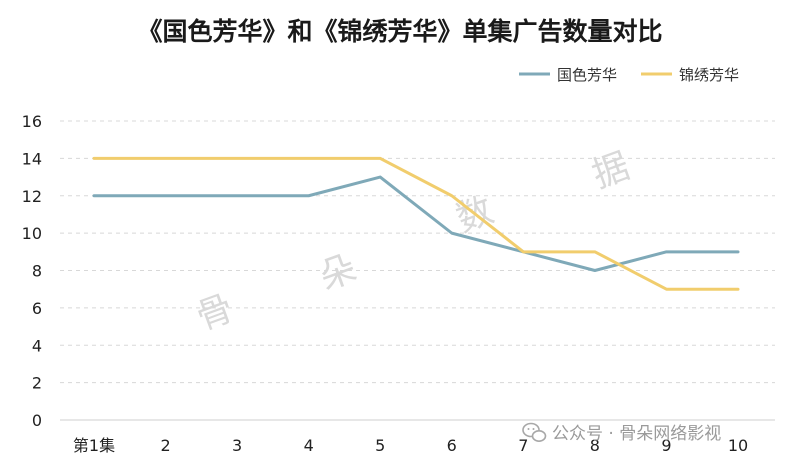 This screenshot has width=800, height=463. I want to click on footer-source-text: 公众号 · 骨朵网络影视, so click(636, 434).